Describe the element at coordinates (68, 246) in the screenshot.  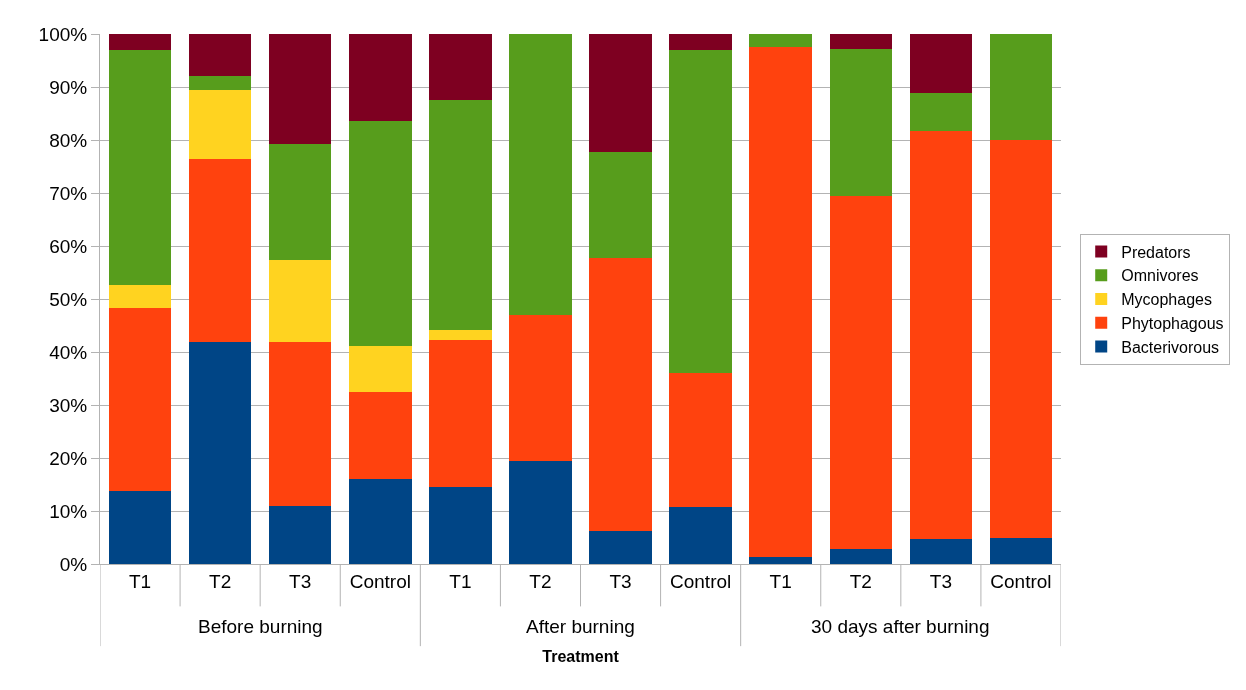
I see `y-tick-label: 60%` at that location.